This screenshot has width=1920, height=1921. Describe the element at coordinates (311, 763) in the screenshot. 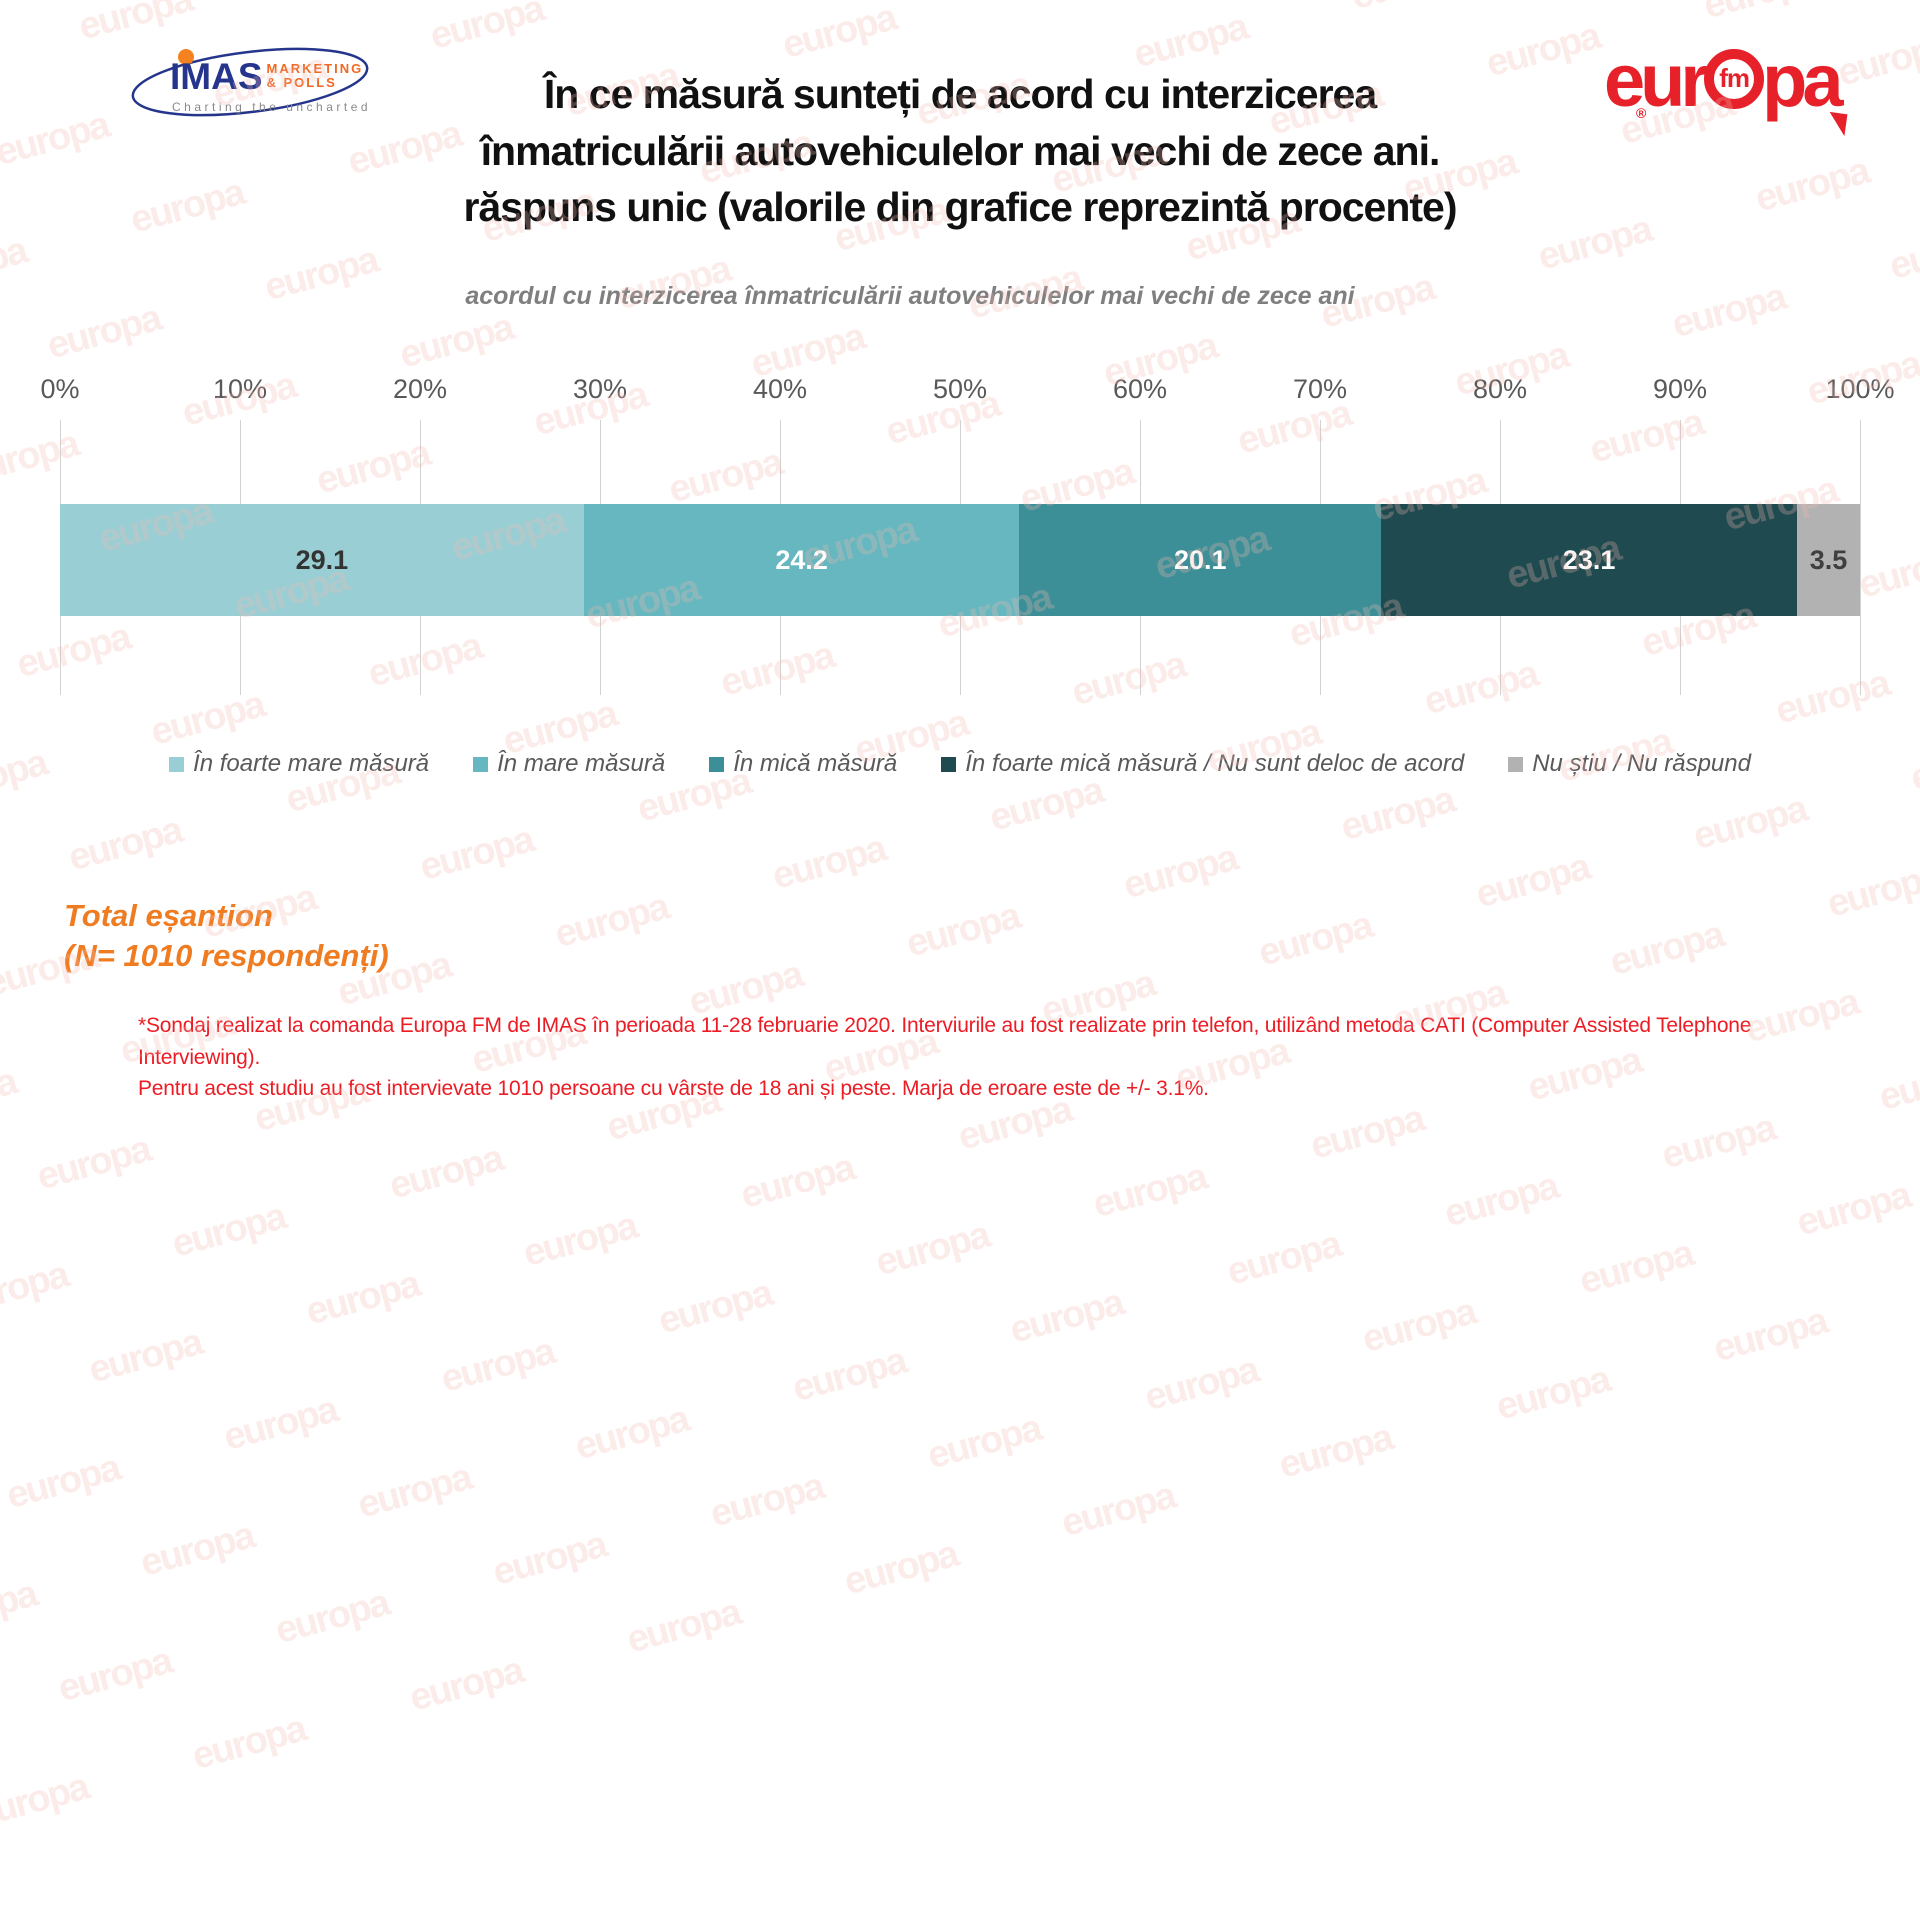

I see `legend-label: În foarte mare măsură` at that location.